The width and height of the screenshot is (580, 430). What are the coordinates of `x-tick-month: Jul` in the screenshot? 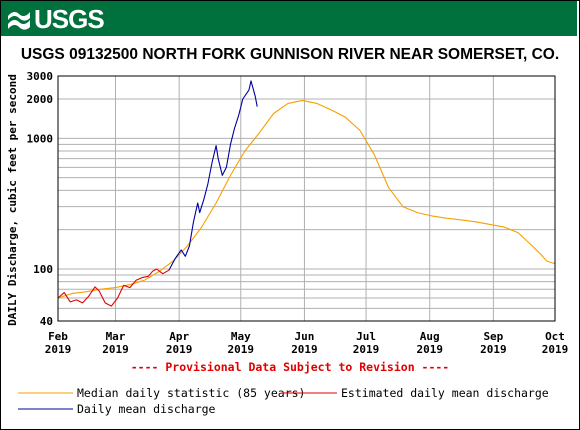 It's located at (366, 336).